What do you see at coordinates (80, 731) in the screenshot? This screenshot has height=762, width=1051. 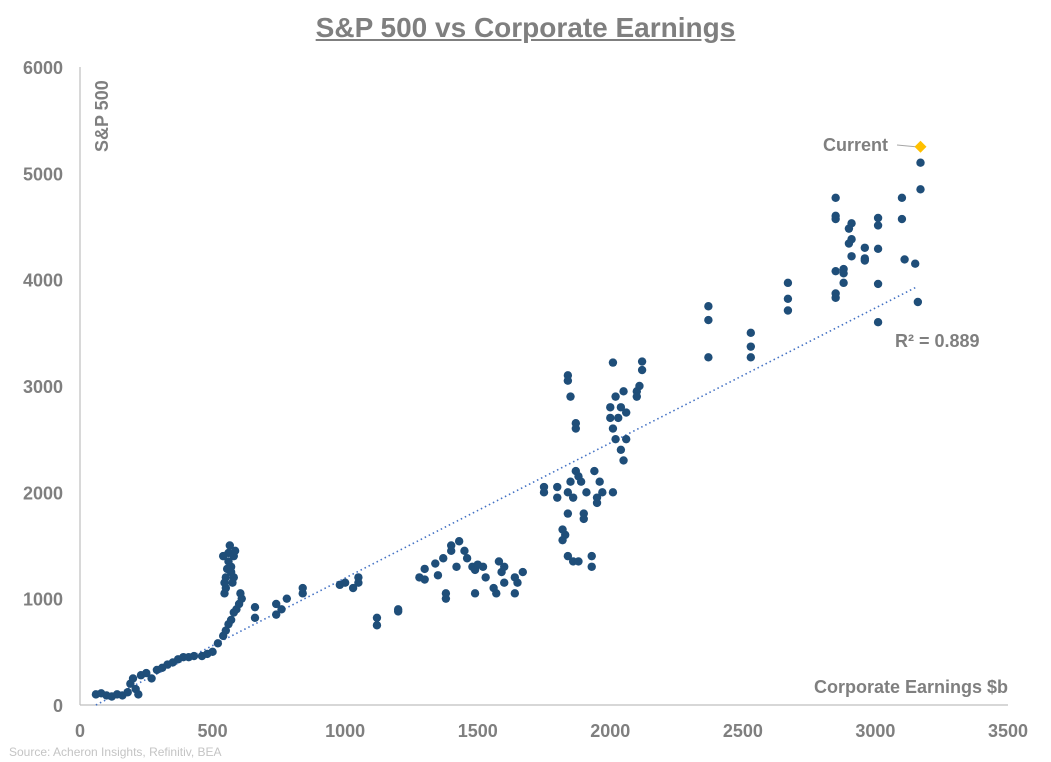 I see `x-tick-label: 0` at bounding box center [80, 731].